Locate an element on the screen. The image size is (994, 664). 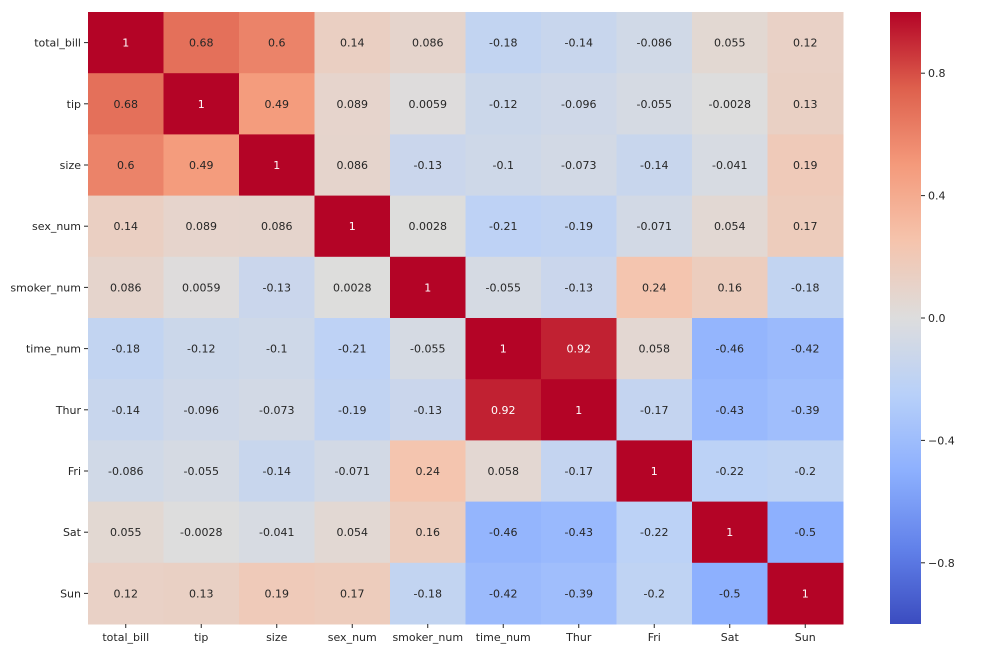
cell-value-label: 0.0059 is located at coordinates (201, 287).